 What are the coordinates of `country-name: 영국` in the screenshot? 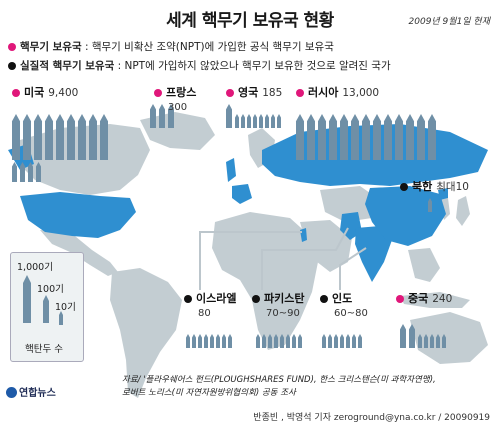 It's located at (248, 92).